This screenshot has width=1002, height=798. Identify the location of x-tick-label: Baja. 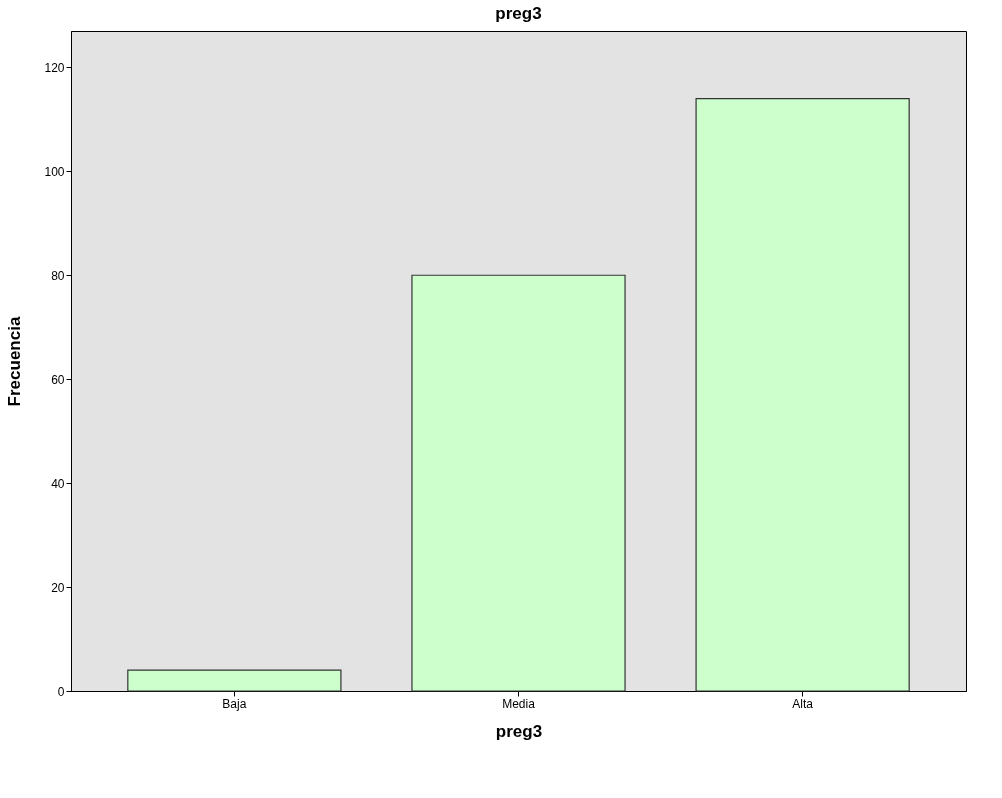
(234, 703).